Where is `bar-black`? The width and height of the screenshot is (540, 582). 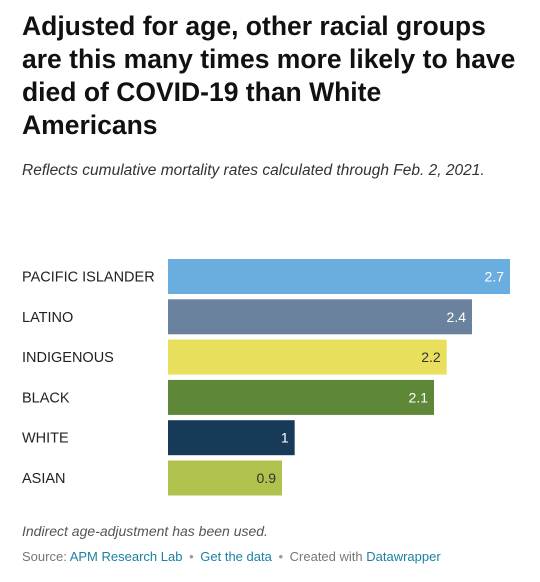 bar-black is located at coordinates (301, 397).